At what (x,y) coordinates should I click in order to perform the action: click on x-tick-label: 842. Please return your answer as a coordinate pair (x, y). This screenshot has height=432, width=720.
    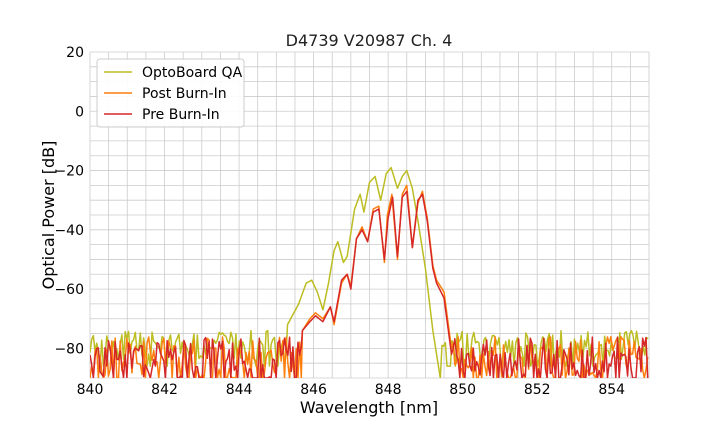
    Looking at the image, I should click on (164, 390).